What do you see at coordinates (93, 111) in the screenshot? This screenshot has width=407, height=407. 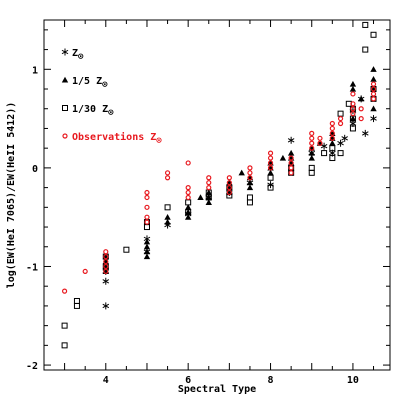 I see `legend-label-thirtieth: 1/30 Z⊙` at bounding box center [93, 111].